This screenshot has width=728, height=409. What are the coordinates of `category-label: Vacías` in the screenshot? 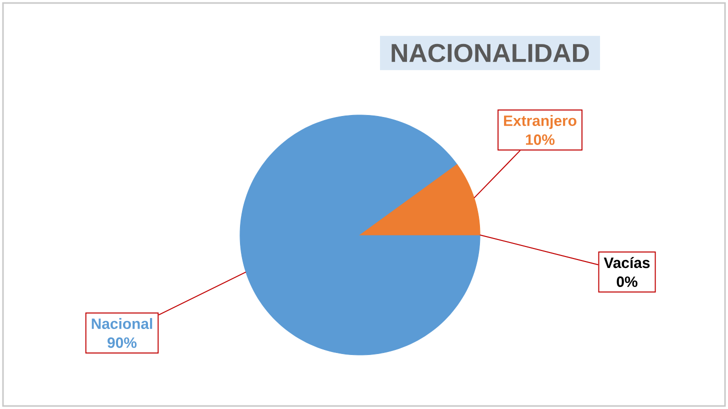 It's located at (627, 262).